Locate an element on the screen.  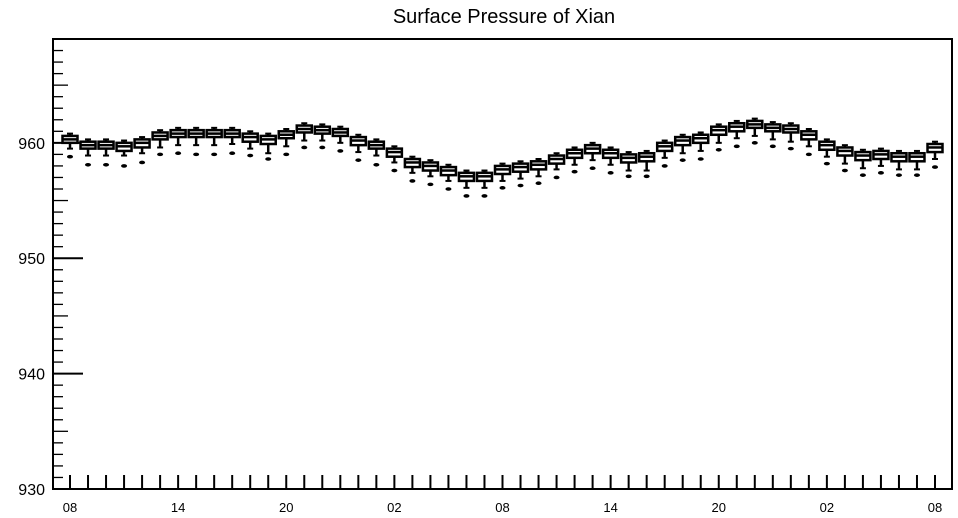
chart-title: Surface Pressure of Xian is located at coordinates (504, 17).